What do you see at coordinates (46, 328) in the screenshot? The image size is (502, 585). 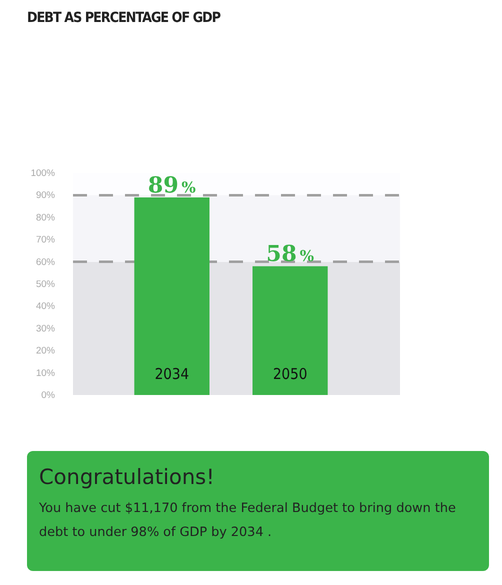 I see `y-tick-label: 30%` at bounding box center [46, 328].